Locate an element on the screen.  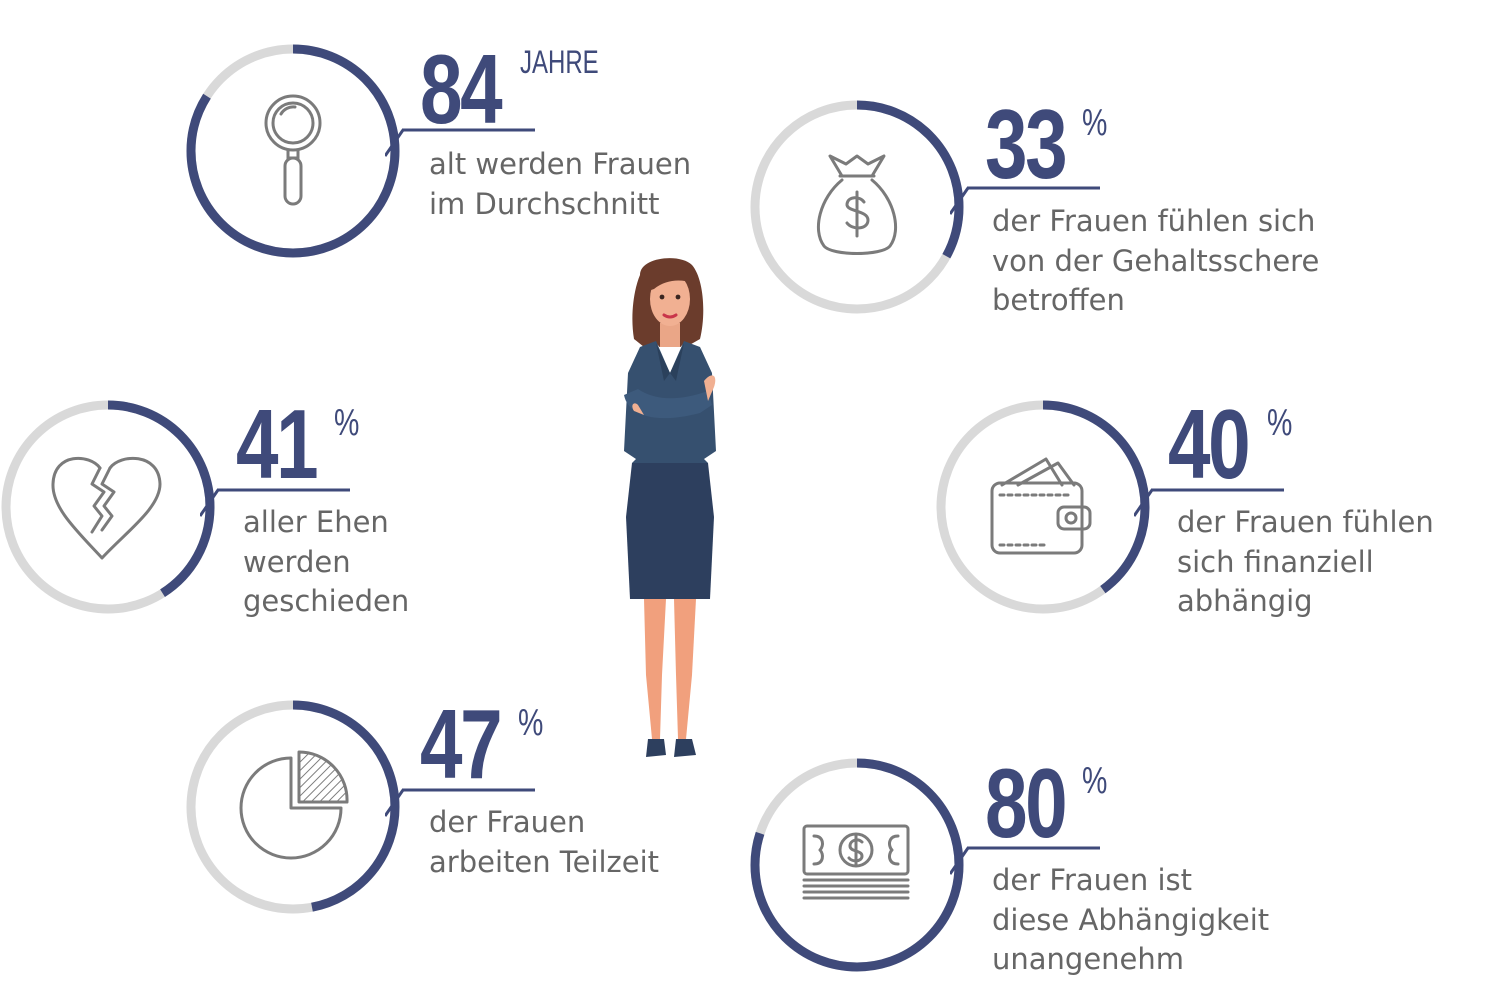
stat-value: 80 is located at coordinates (1026, 803).